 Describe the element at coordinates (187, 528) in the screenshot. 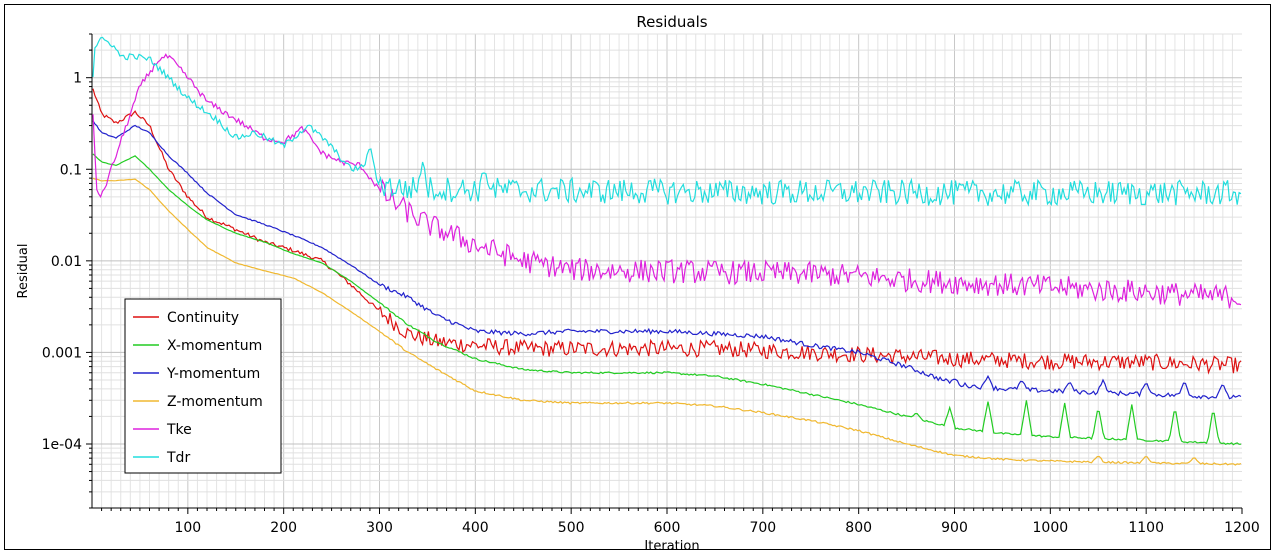

I see `x-tick-label: 100` at that location.